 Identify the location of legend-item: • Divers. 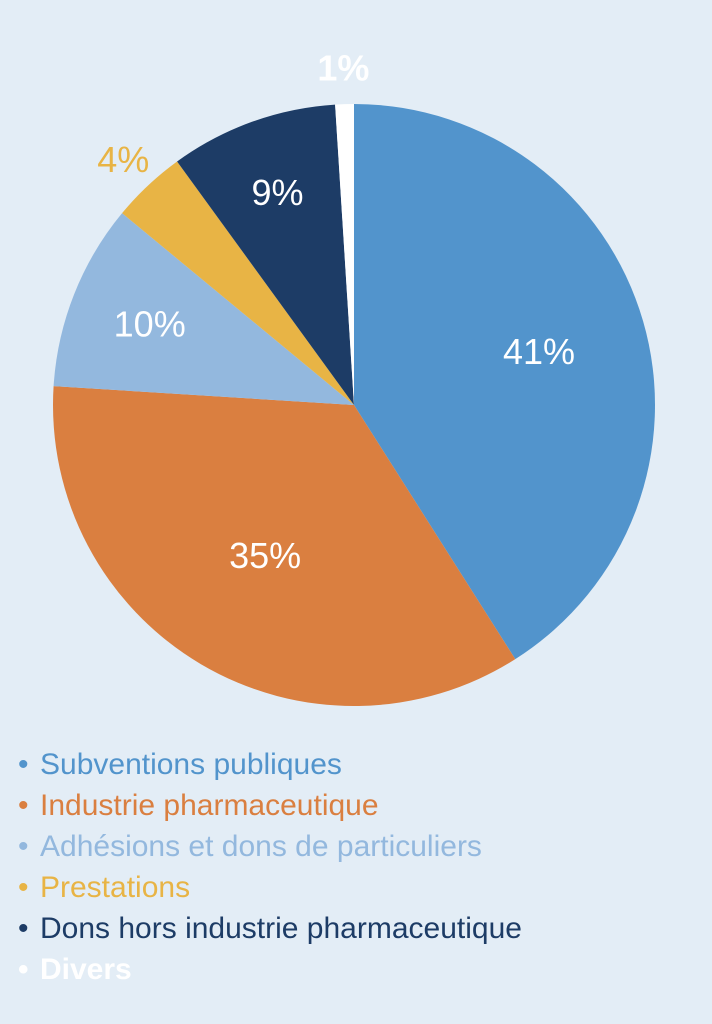
(270, 969).